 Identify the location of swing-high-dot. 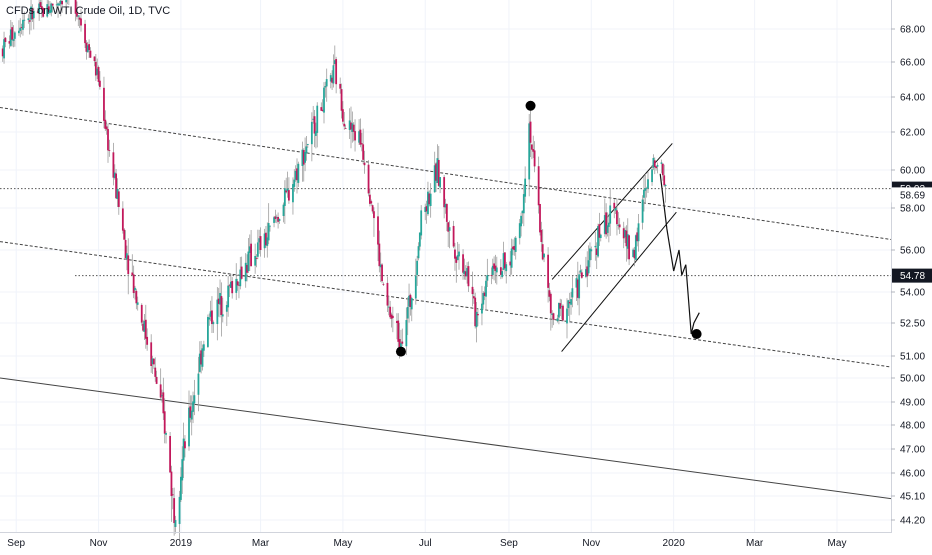
(530, 105).